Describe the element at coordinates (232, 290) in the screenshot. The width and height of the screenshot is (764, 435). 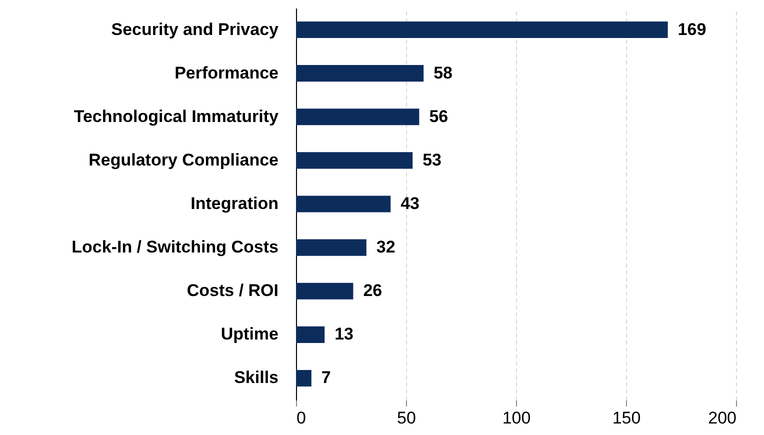
I see `y-tick-label: Costs / ROI` at that location.